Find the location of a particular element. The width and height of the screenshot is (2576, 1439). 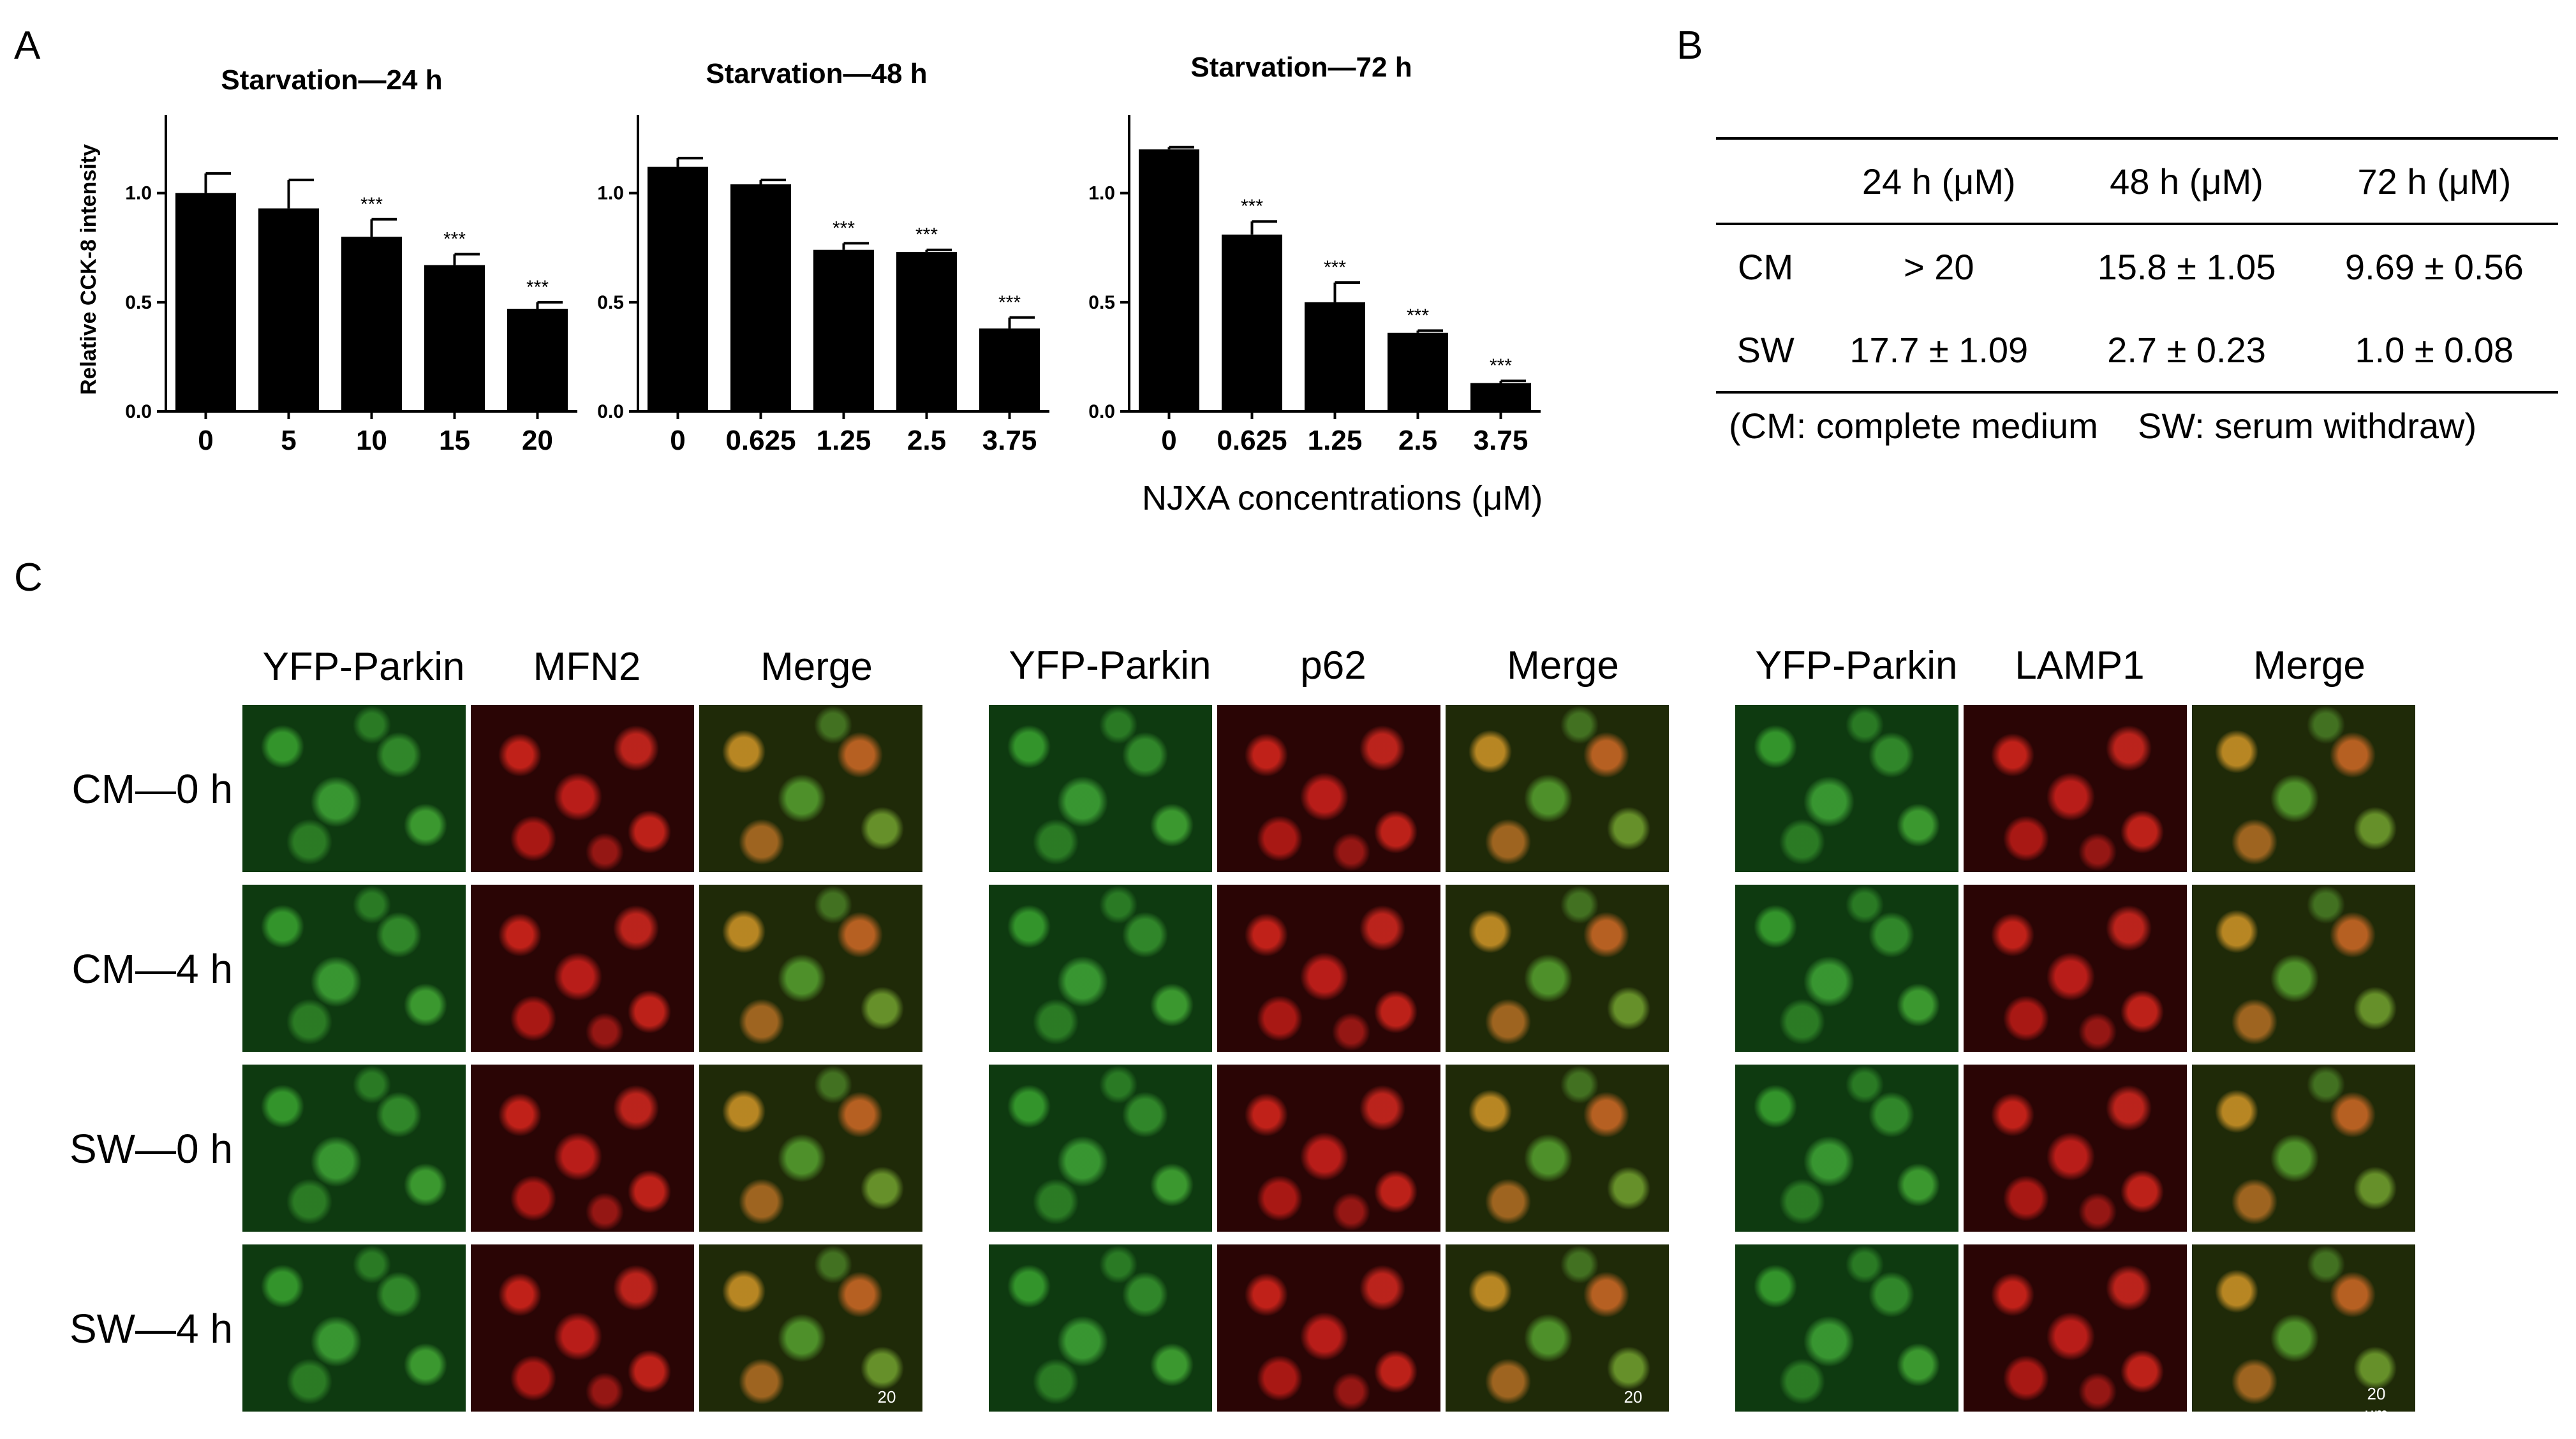

scale-bar-label: 20 μm is located at coordinates (1633, 1407).